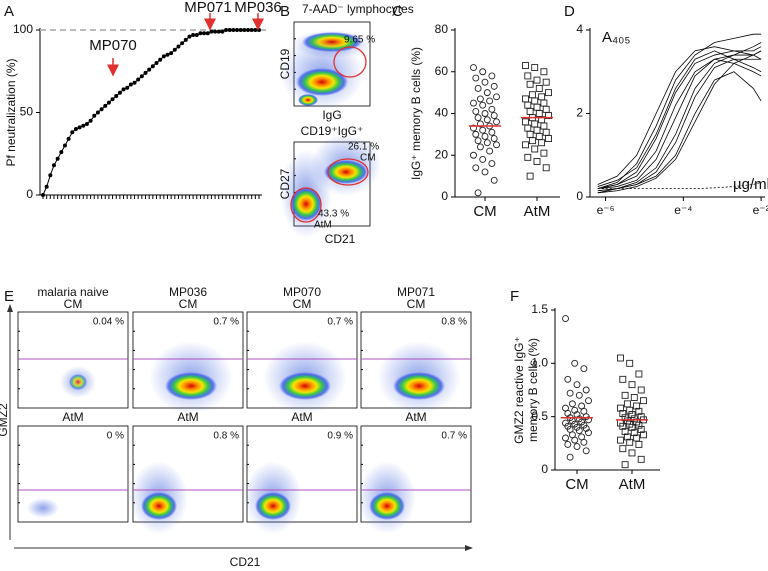  Describe the element at coordinates (5, 420) in the screenshot. I see `axis-label: GMZ2` at that location.